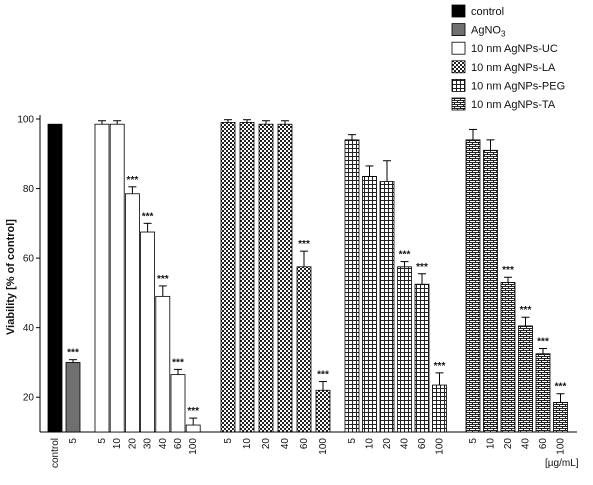 The width and height of the screenshot is (593, 485). I want to click on legend-item: control, so click(477, 11).